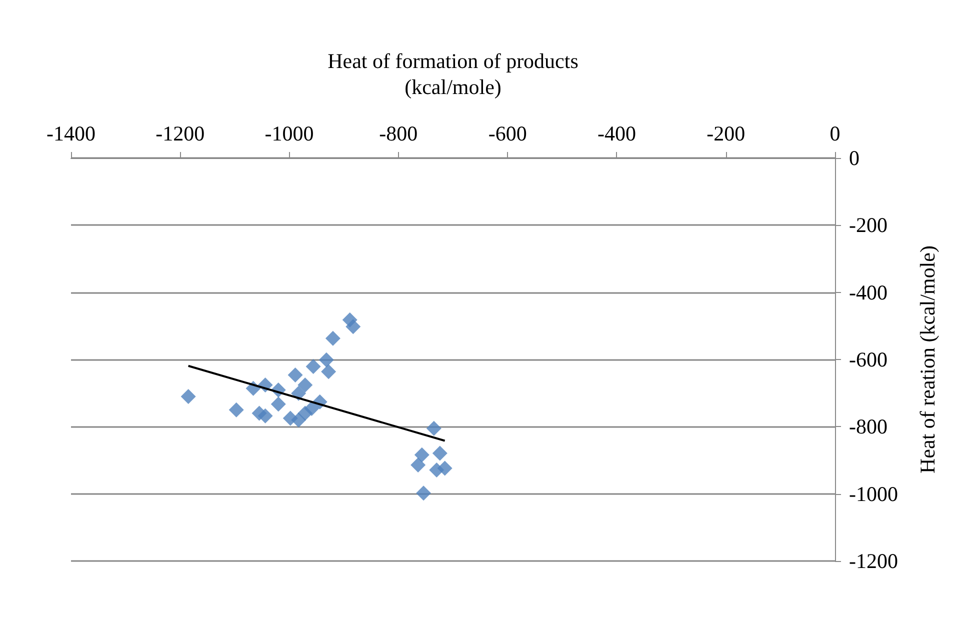 The height and width of the screenshot is (625, 960). I want to click on x-tick-label: -1400, so click(71, 134).